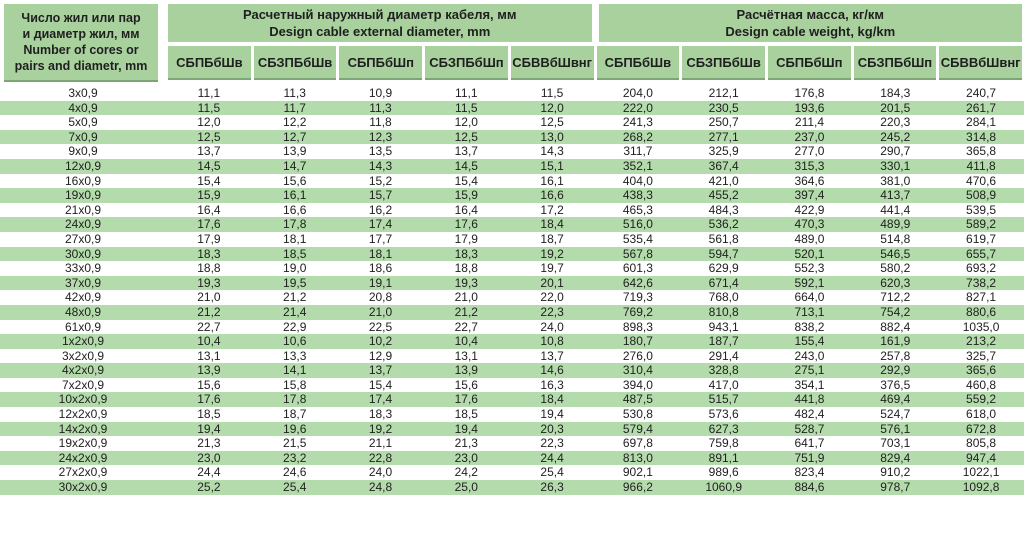 This screenshot has height=552, width=1024. Describe the element at coordinates (723, 268) in the screenshot. I see `value-cell: 629,9` at that location.